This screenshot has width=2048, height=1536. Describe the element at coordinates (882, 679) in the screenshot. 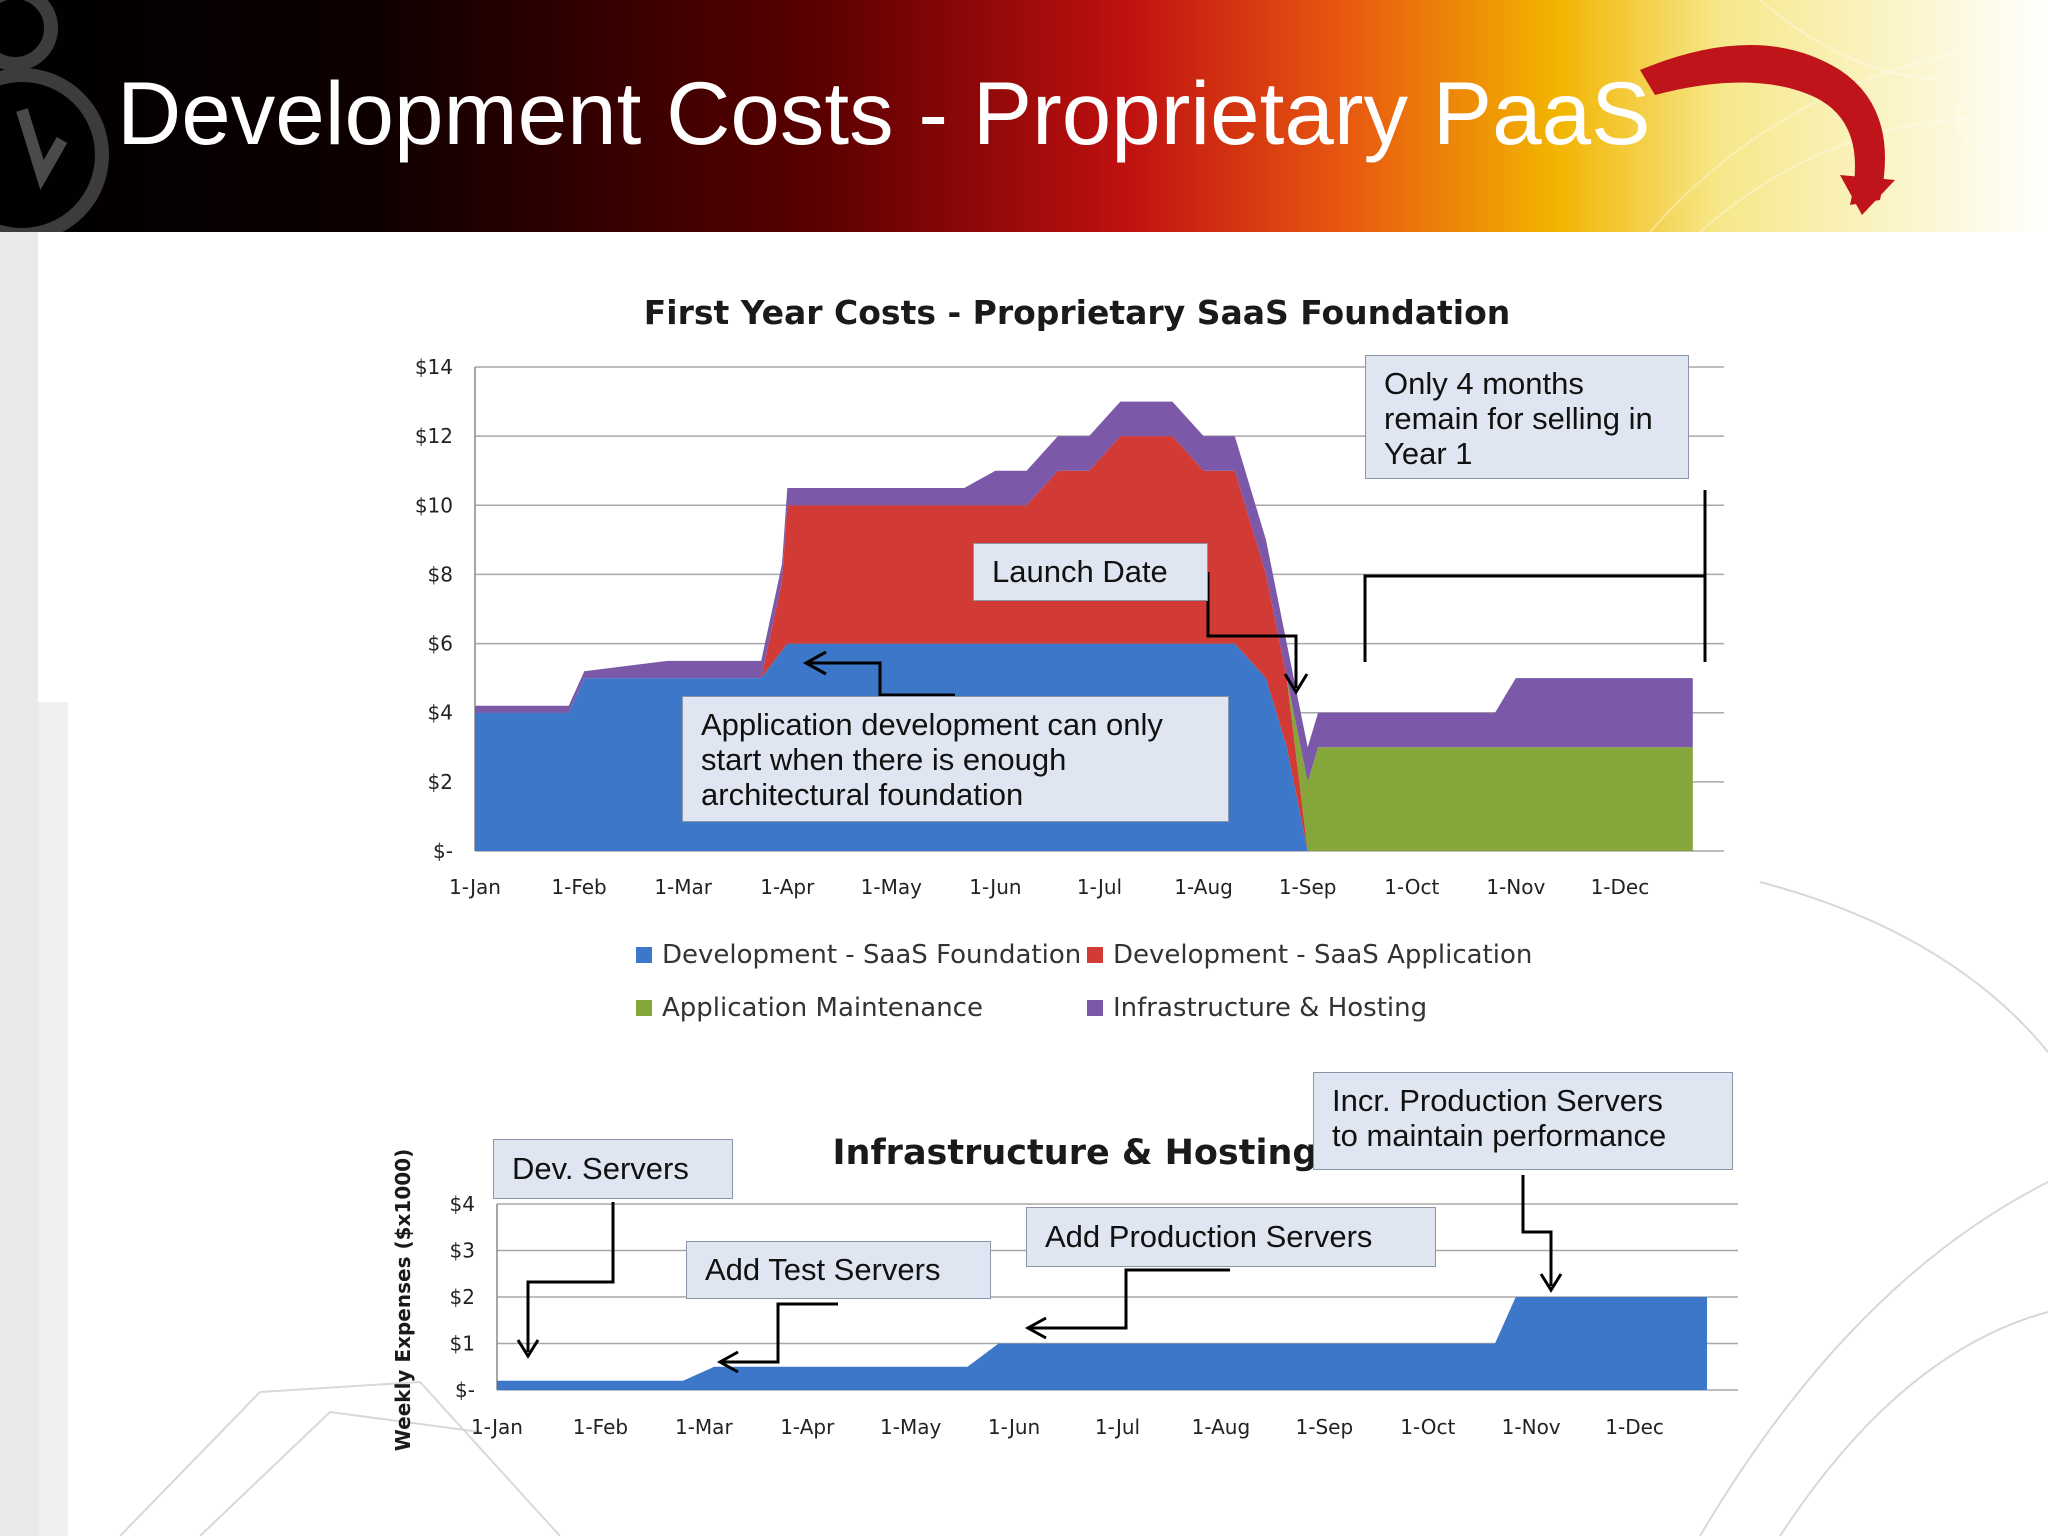

I see `appdev-arrow-line` at that location.